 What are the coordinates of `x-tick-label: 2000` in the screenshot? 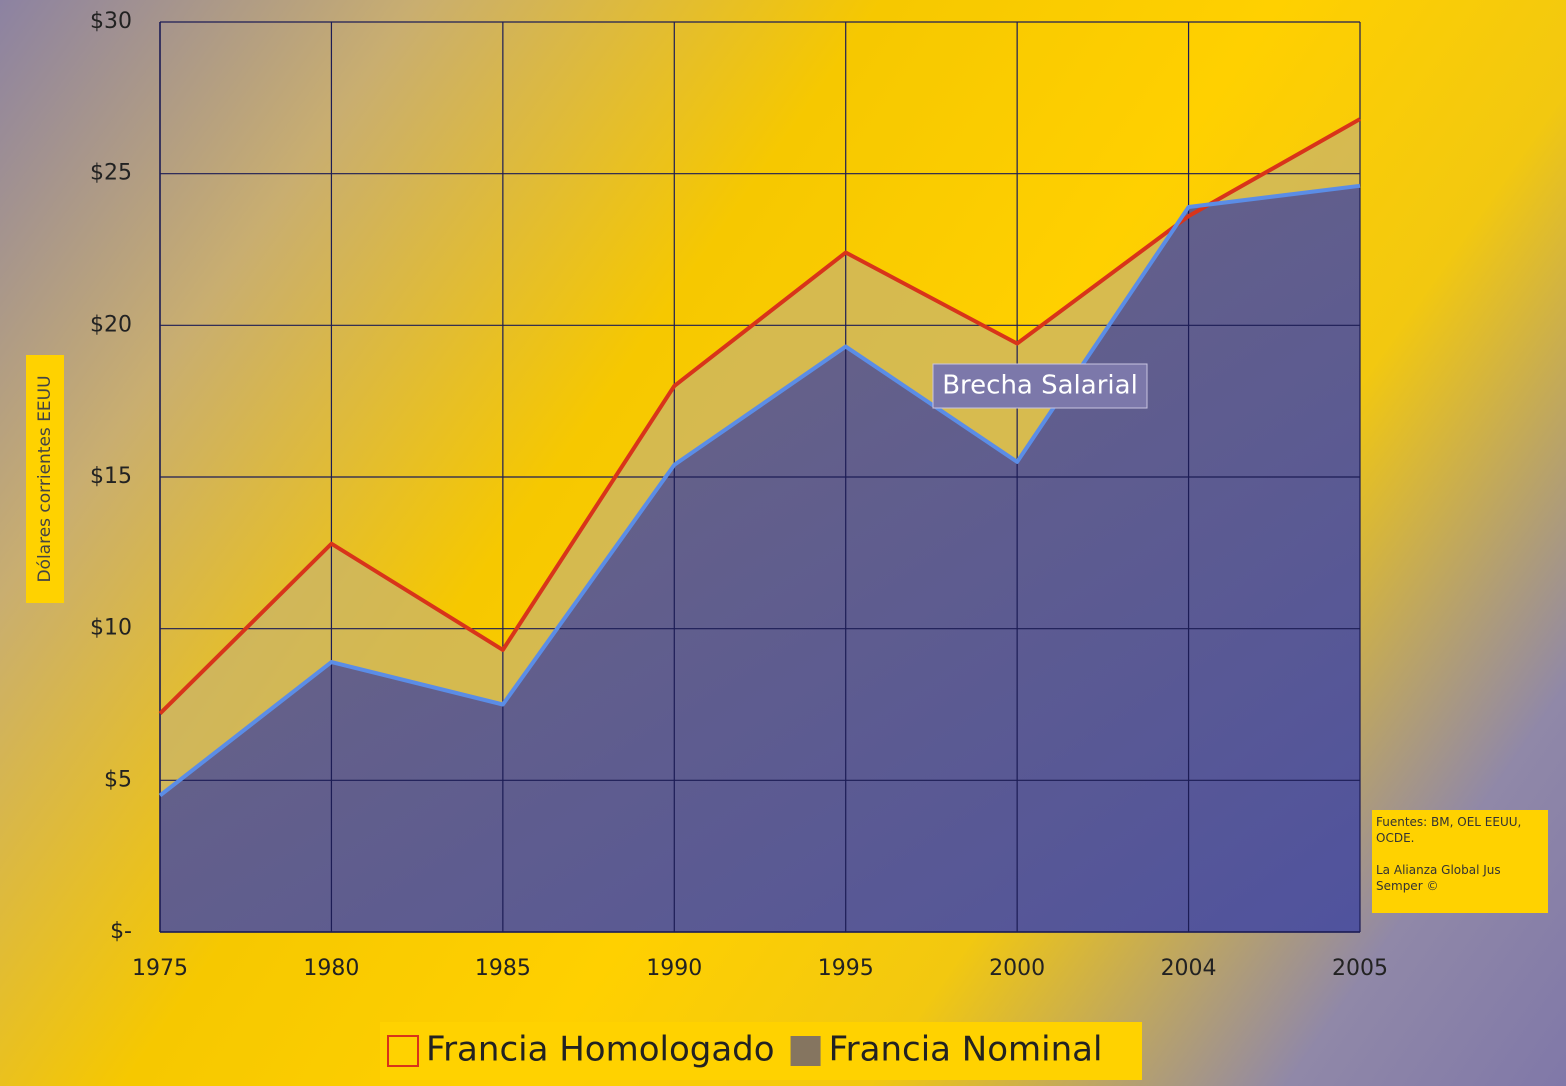 It's located at (1017, 968).